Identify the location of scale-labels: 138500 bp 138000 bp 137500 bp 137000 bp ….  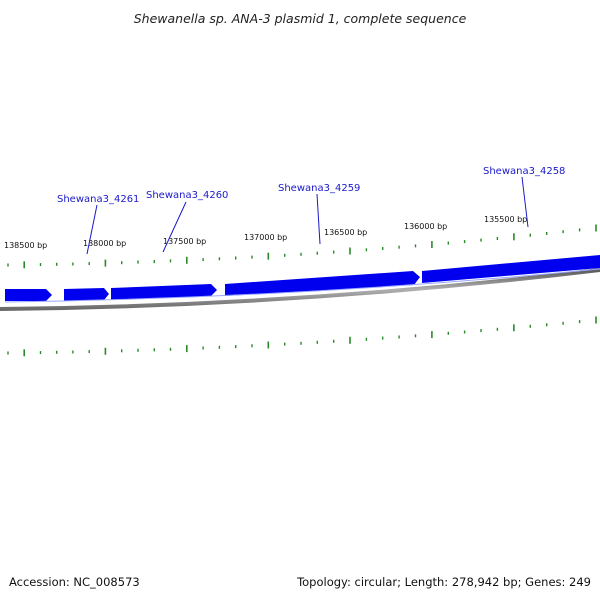
(265, 232).